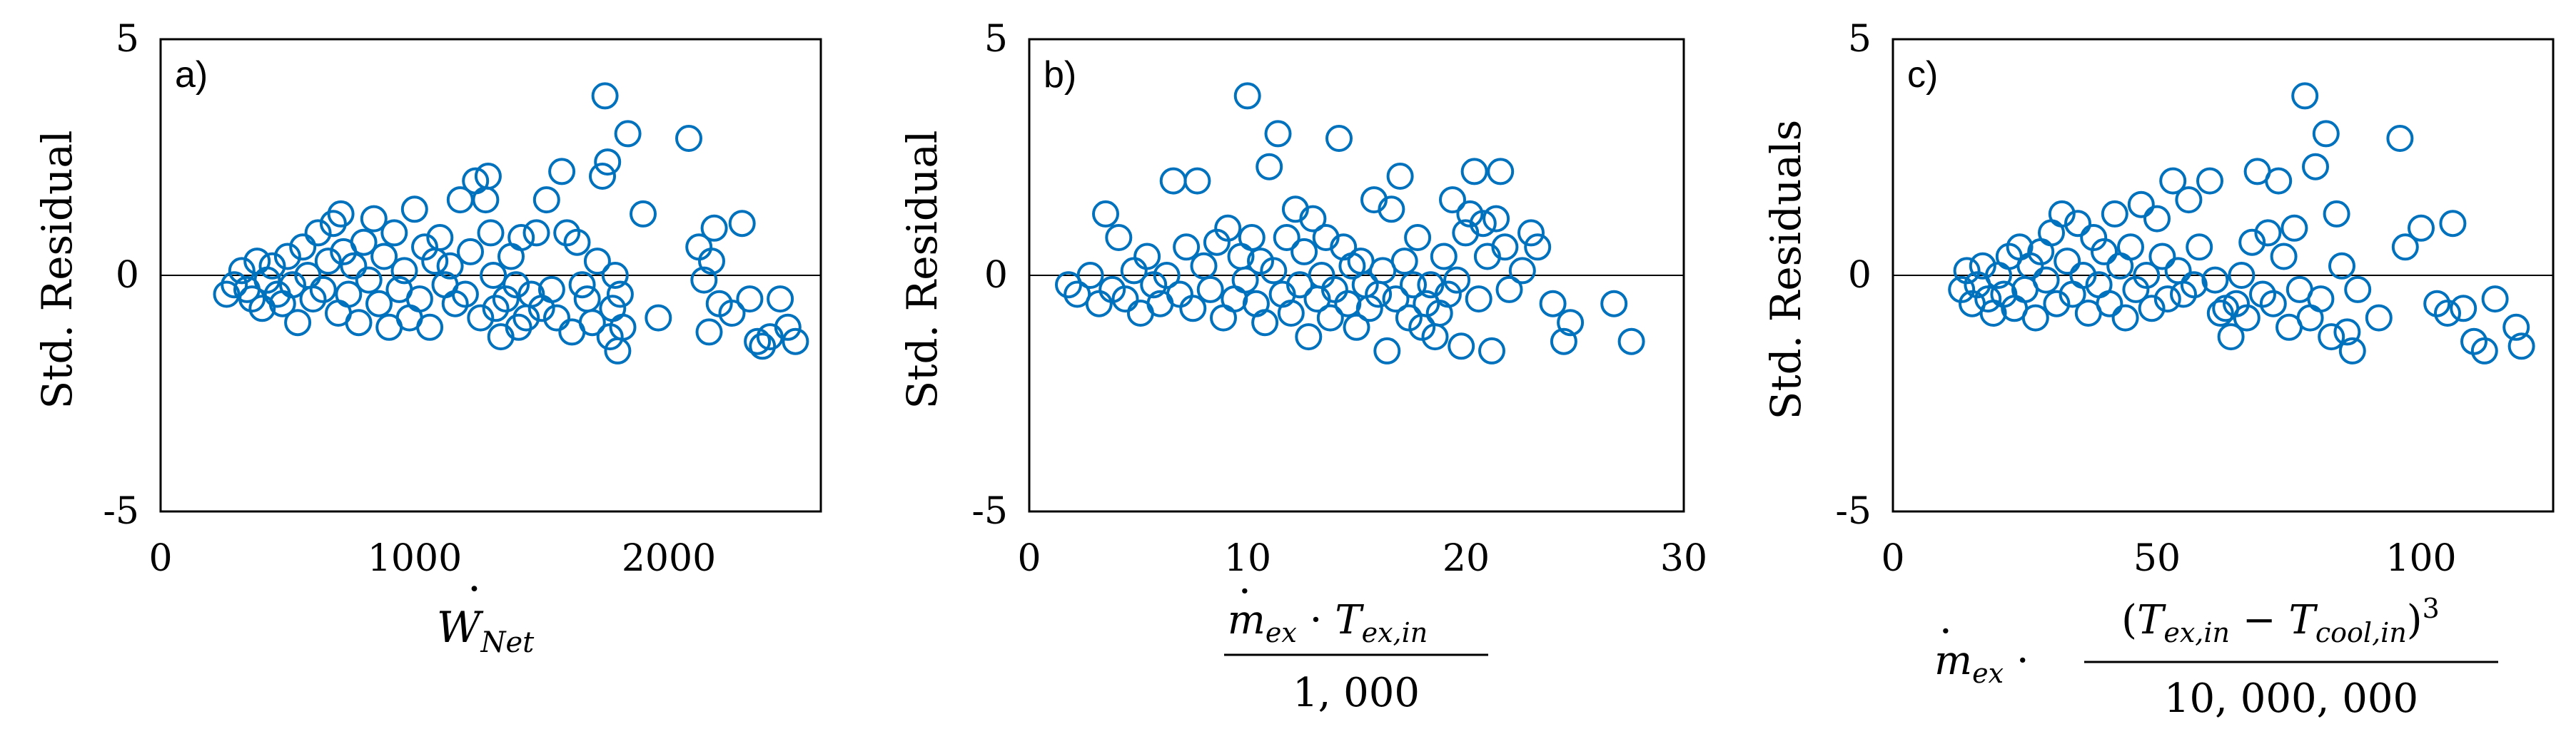 The width and height of the screenshot is (2576, 744). I want to click on x-axis-label-denominator: 1, 000, so click(1356, 693).